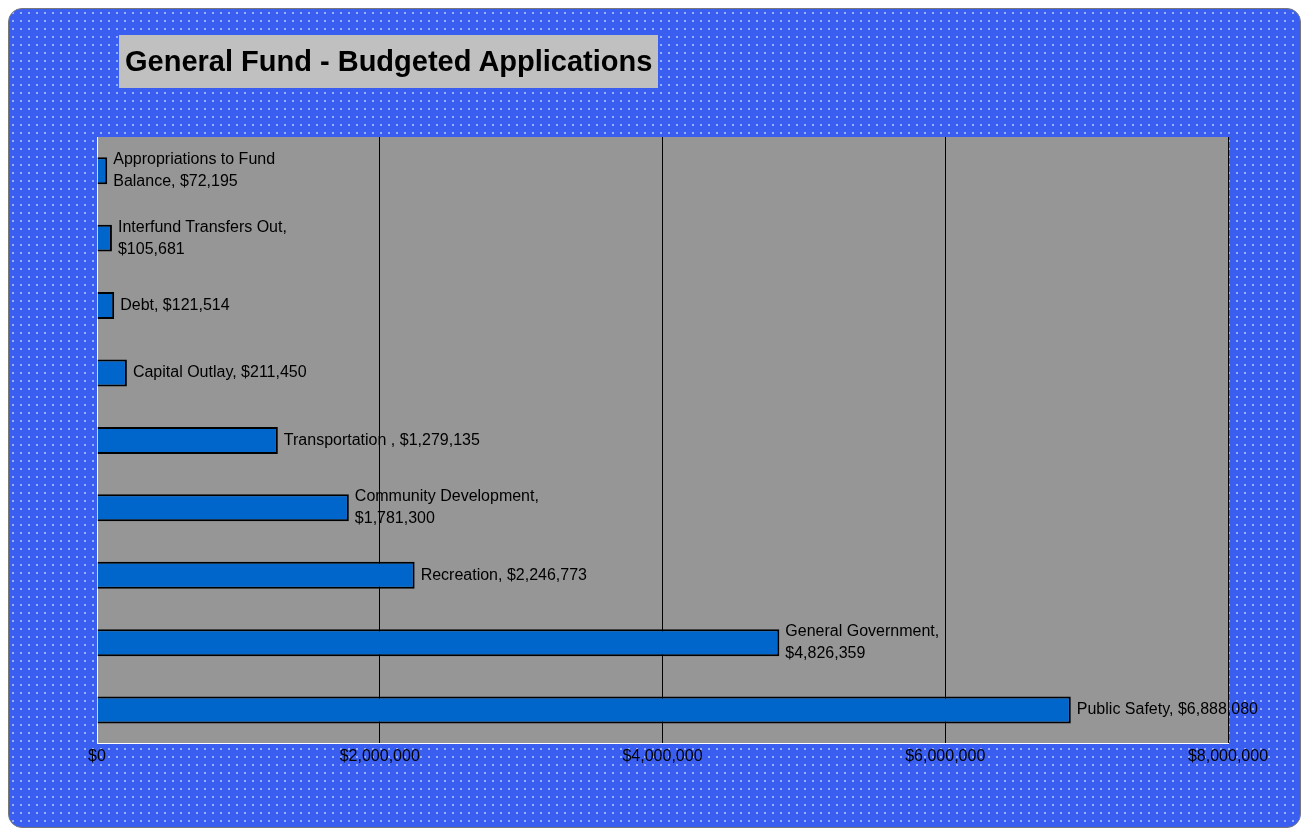 The image size is (1307, 834). I want to click on data-label: General Government, $4,826,359, so click(862, 642).